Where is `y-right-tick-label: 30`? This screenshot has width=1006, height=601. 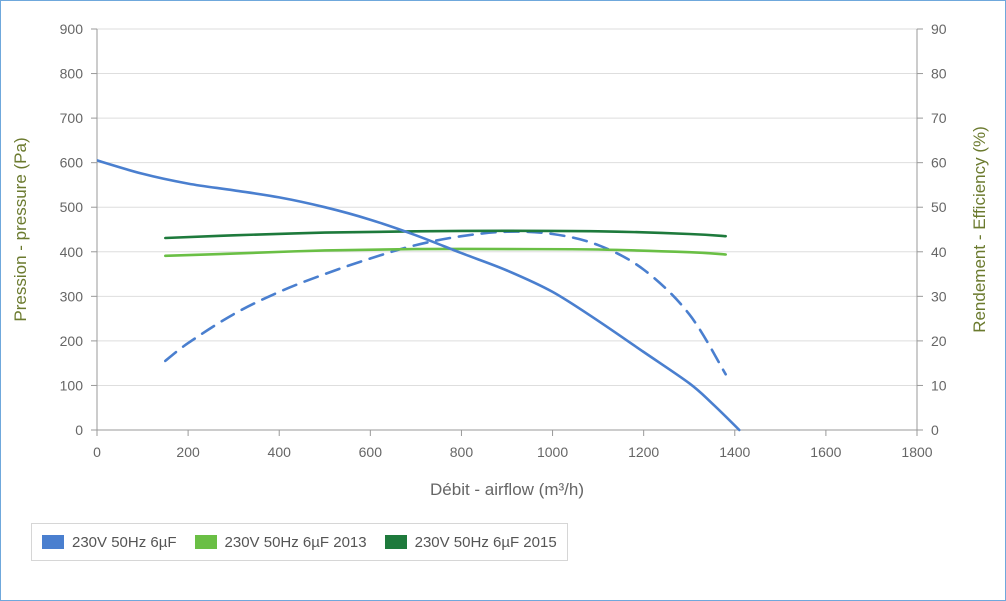 y-right-tick-label: 30 is located at coordinates (939, 296).